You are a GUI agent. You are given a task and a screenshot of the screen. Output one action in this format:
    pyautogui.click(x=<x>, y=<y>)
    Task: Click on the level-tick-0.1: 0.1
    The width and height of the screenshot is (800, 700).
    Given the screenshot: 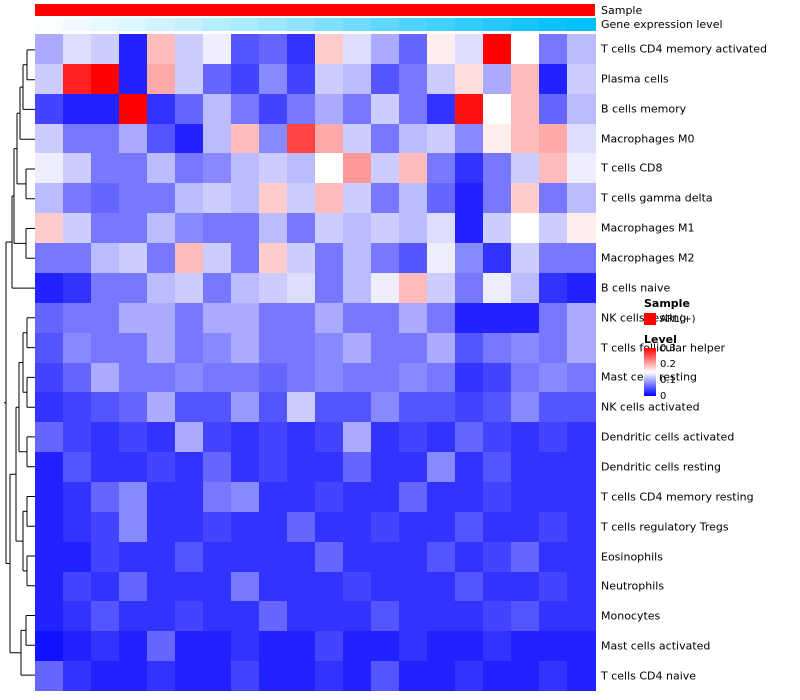 What is the action you would take?
    pyautogui.click(x=668, y=380)
    